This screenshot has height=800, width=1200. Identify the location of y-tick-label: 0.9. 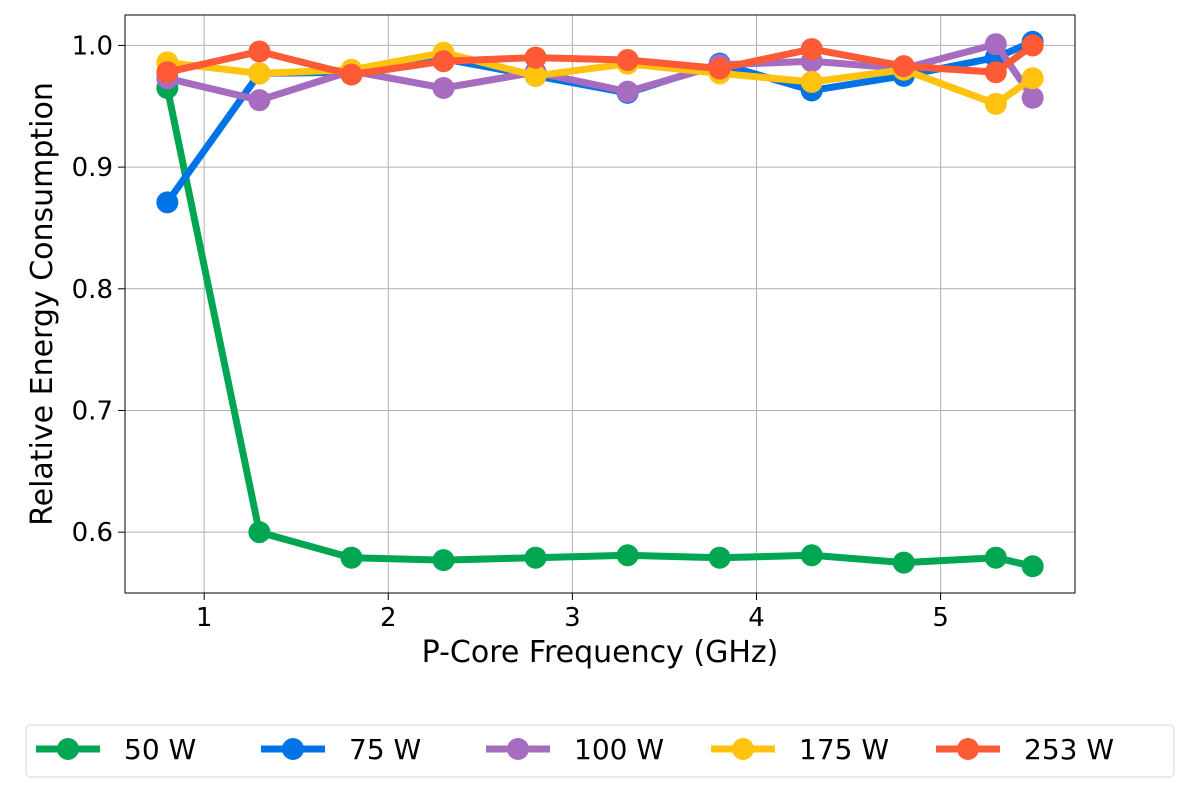
(92, 168).